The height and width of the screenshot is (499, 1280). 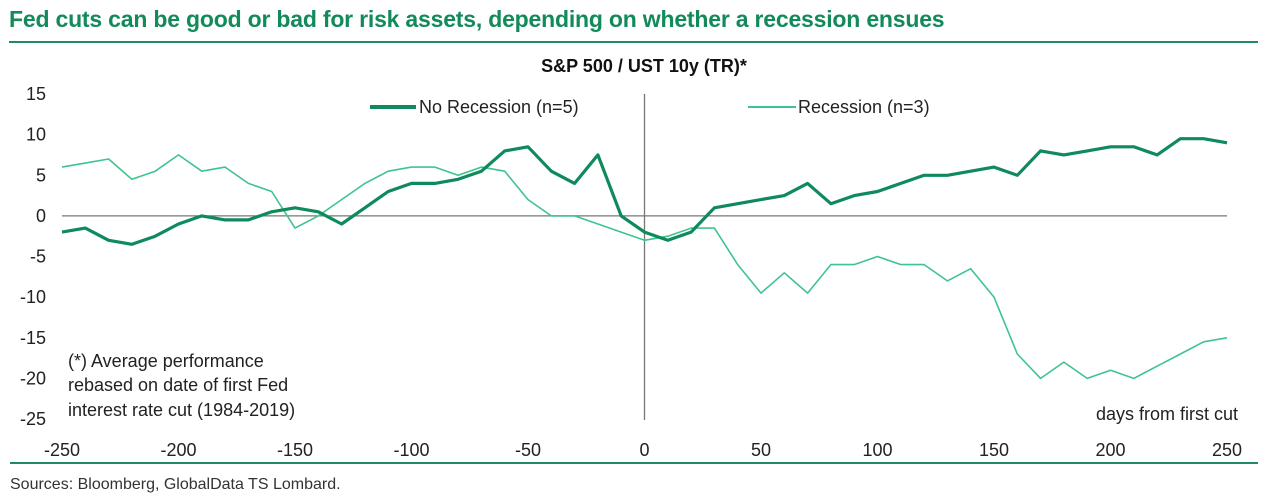 What do you see at coordinates (178, 385) in the screenshot?
I see `annotation-line-2: rebased on date of first Fed` at bounding box center [178, 385].